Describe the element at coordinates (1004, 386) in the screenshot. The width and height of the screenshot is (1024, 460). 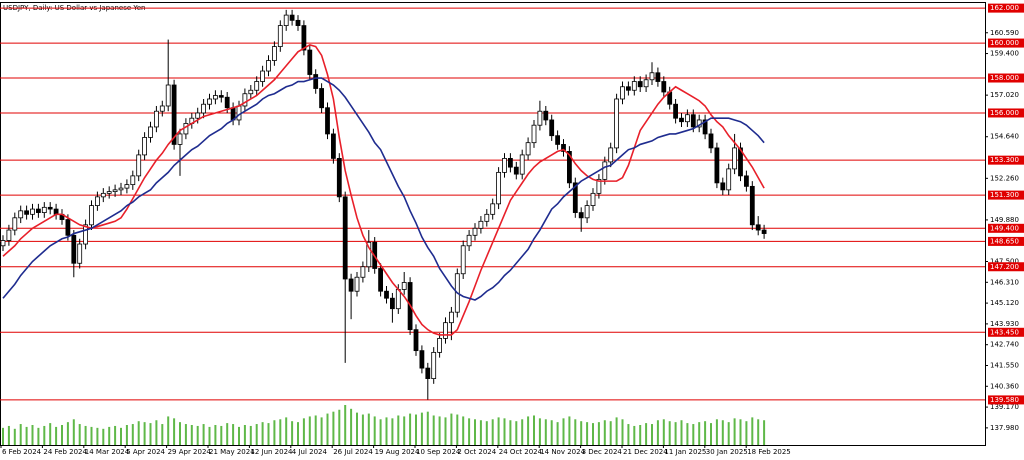
I see `y-tick-label: 140.360` at that location.